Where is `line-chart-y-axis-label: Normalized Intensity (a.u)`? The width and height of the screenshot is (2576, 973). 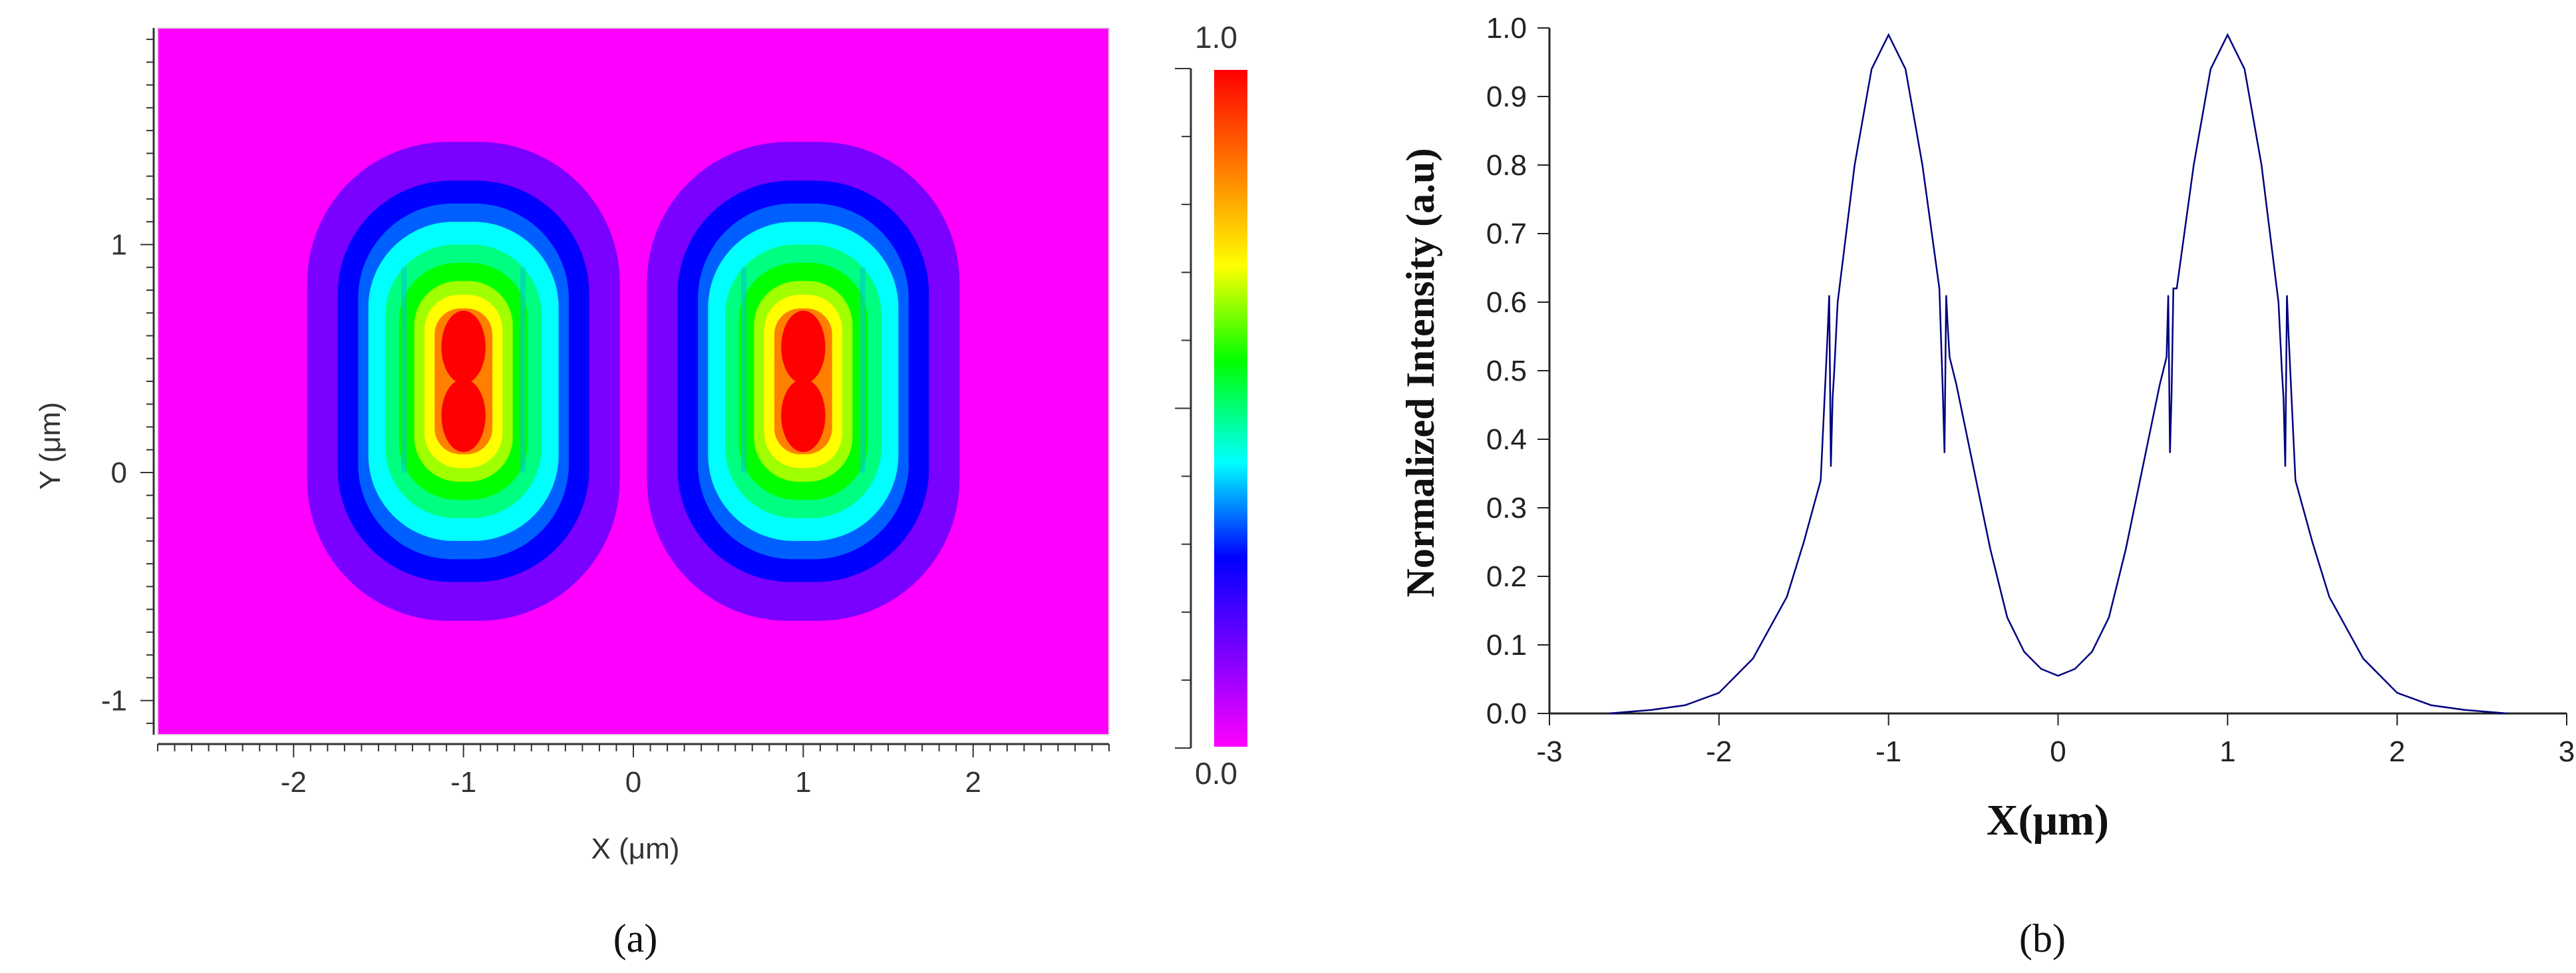 line-chart-y-axis-label: Normalized Intensity (a.u) is located at coordinates (1420, 373).